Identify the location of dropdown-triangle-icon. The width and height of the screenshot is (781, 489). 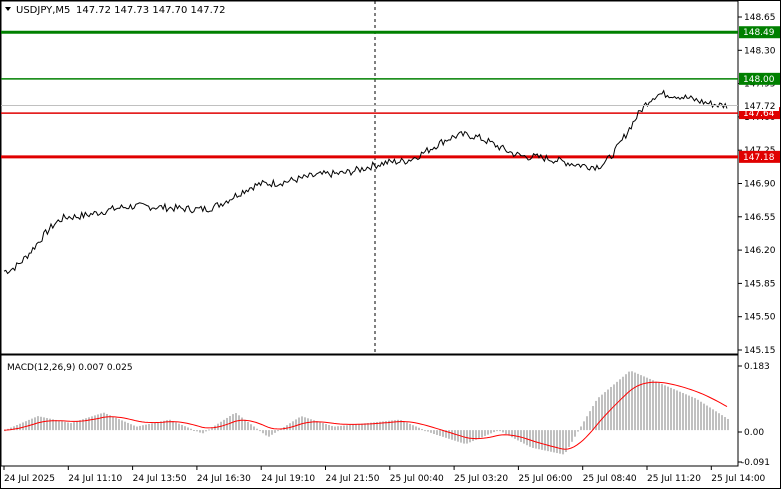
(8, 9).